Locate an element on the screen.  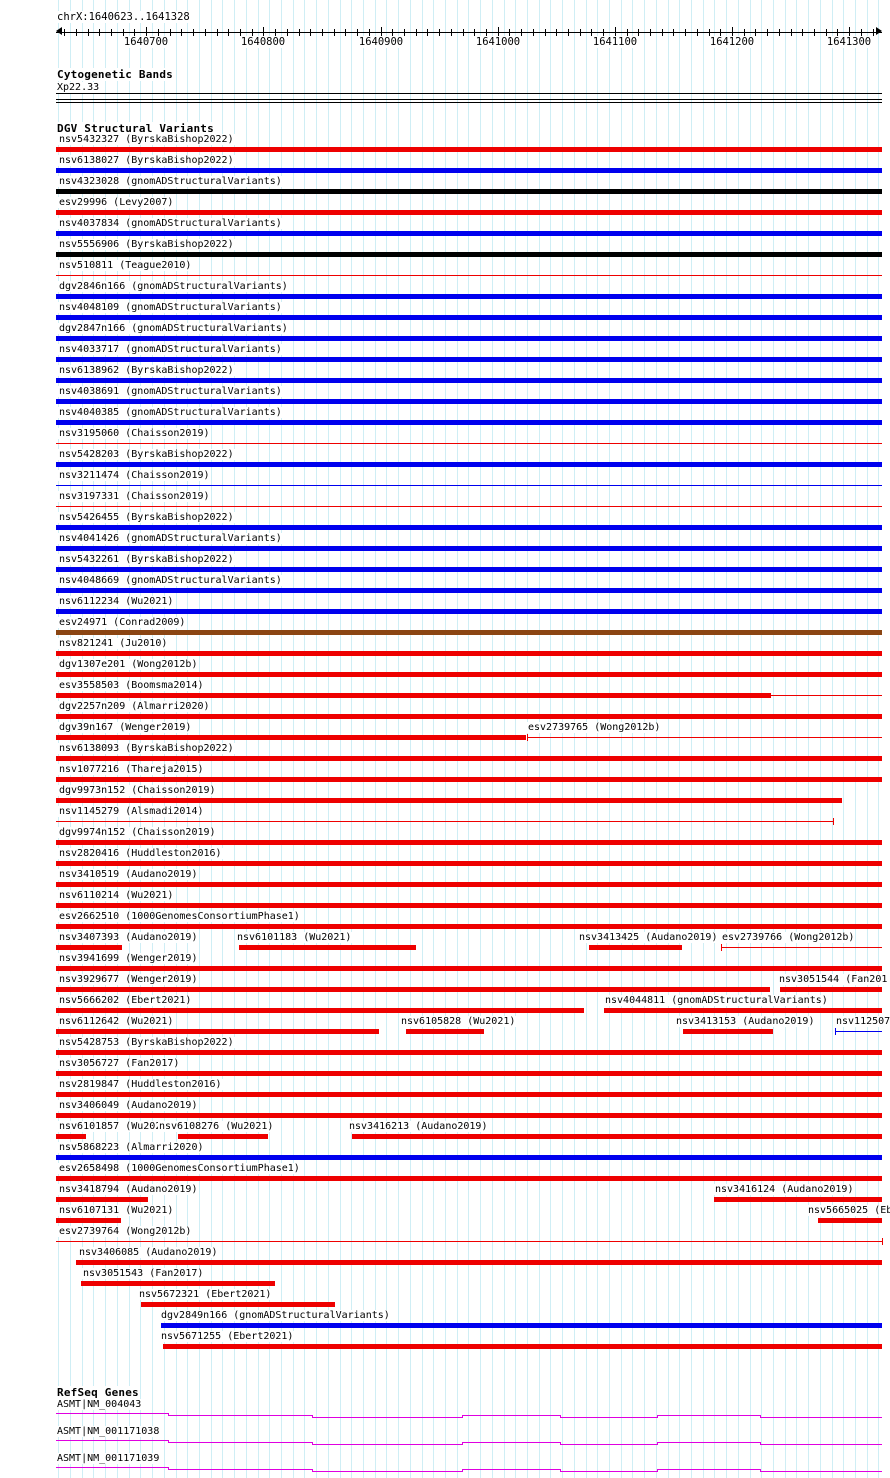
variant-label: dgv39n167 (Wenger2019) is located at coordinates (125, 727).